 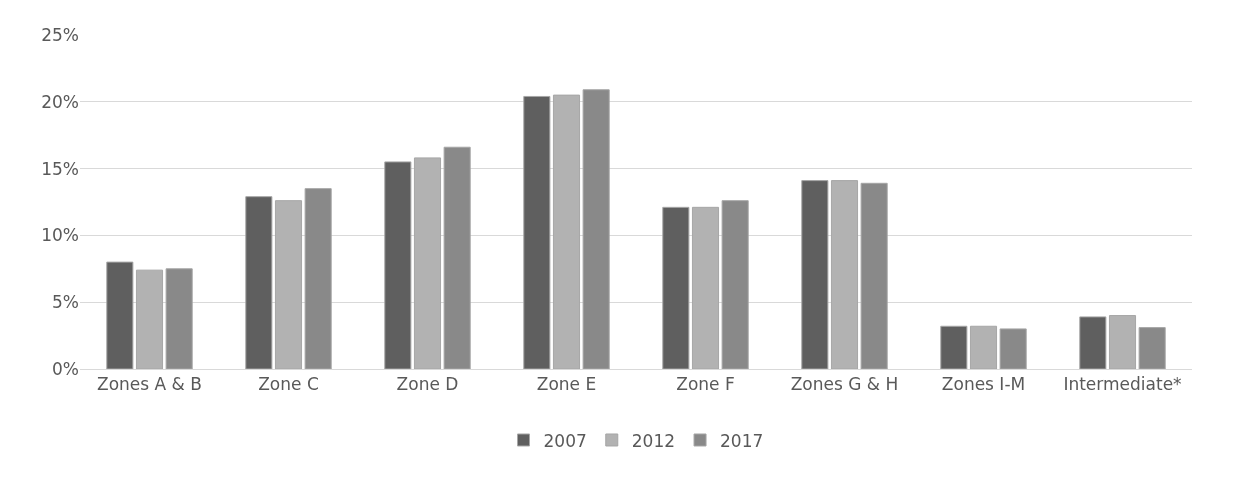 What do you see at coordinates (1122, 384) in the screenshot?
I see `x-tick-label: Intermediate*` at bounding box center [1122, 384].